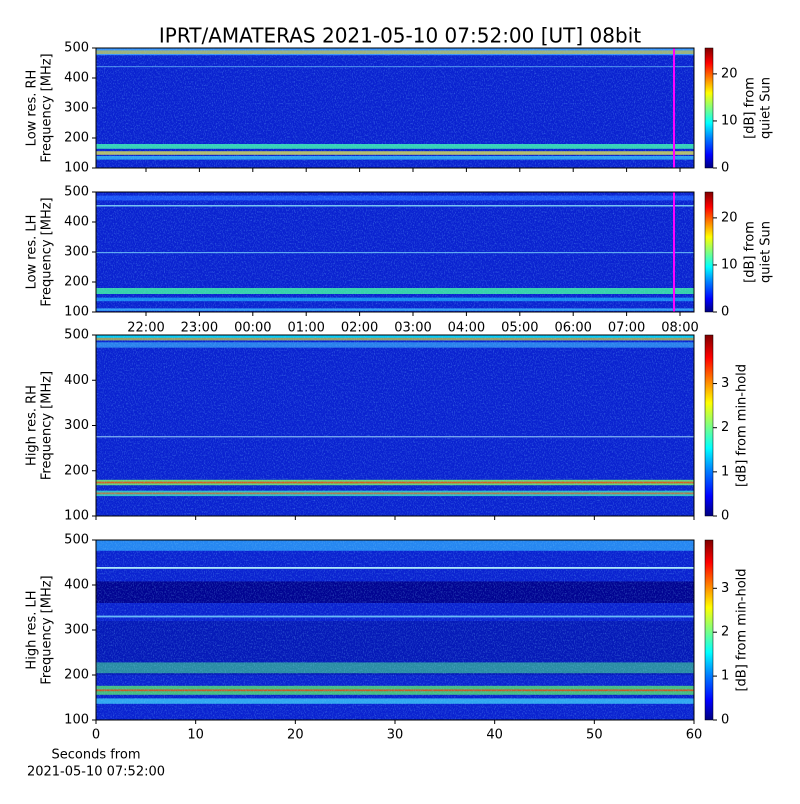  What do you see at coordinates (359, 328) in the screenshot?
I see `x-tick-label: 02:00` at bounding box center [359, 328].